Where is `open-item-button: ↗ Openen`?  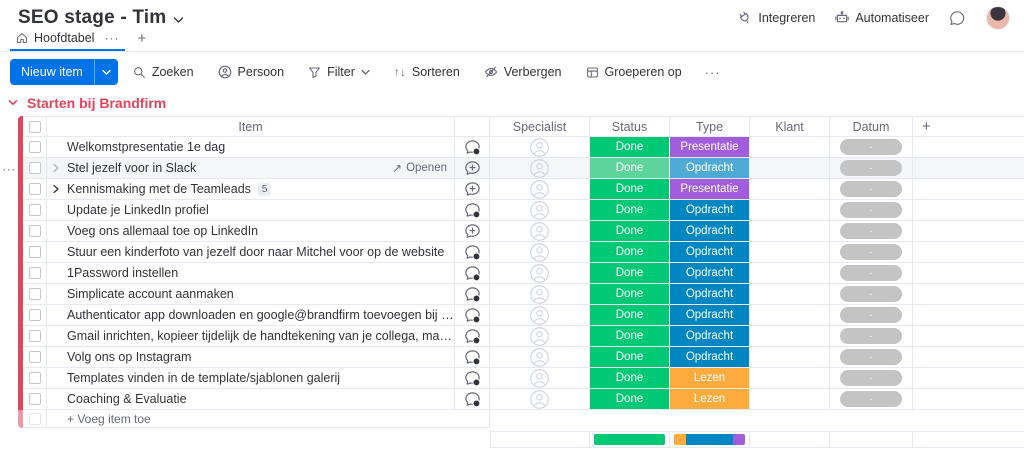 open-item-button: ↗ Openen is located at coordinates (419, 168).